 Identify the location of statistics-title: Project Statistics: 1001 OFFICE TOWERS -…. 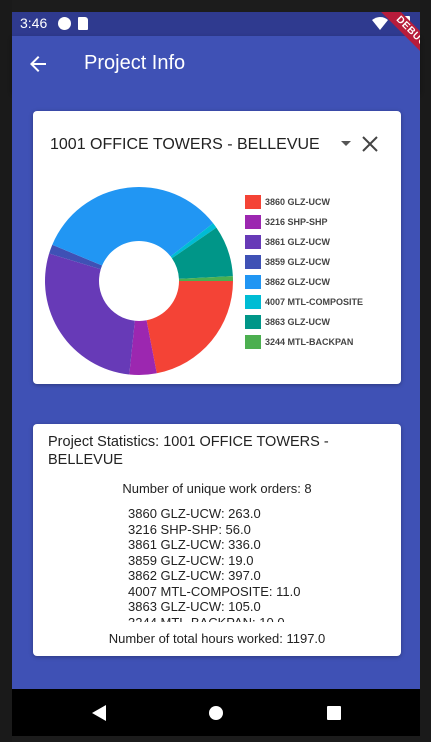
(188, 451).